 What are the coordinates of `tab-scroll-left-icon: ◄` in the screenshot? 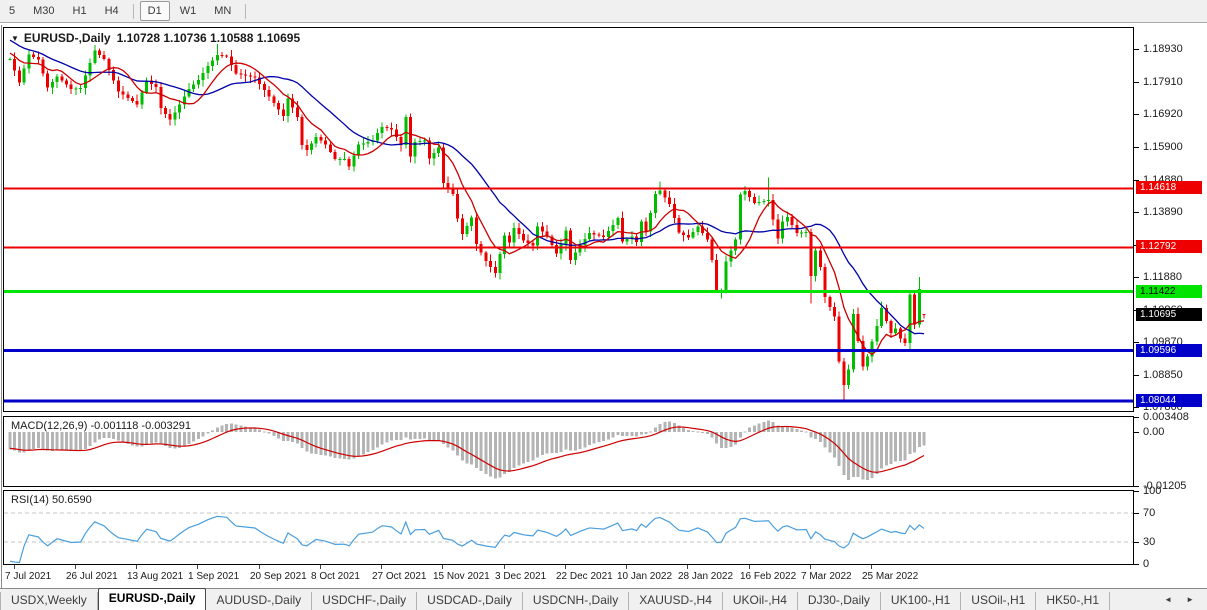 It's located at (1168, 599).